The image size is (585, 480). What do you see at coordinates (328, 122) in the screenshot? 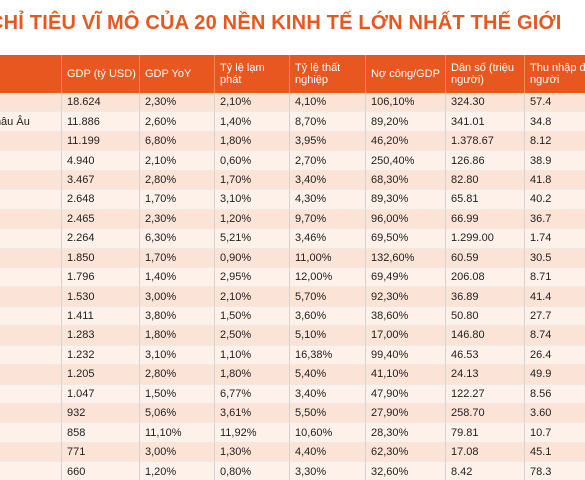
I see `cell-unemployment: 8,70%` at bounding box center [328, 122].